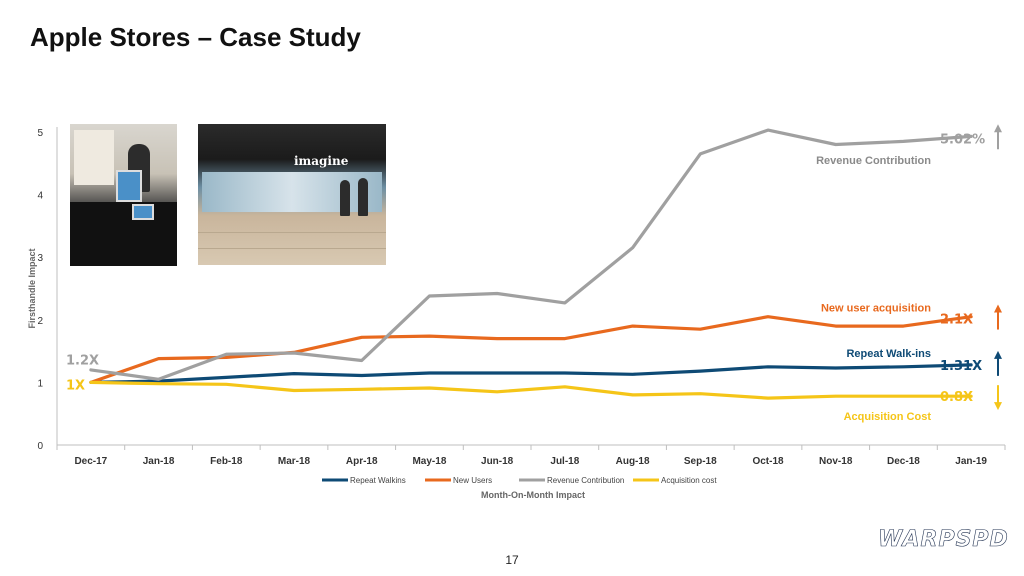 Image resolution: width=1024 pixels, height=576 pixels. I want to click on x-tick-label: Jul-18, so click(564, 461).